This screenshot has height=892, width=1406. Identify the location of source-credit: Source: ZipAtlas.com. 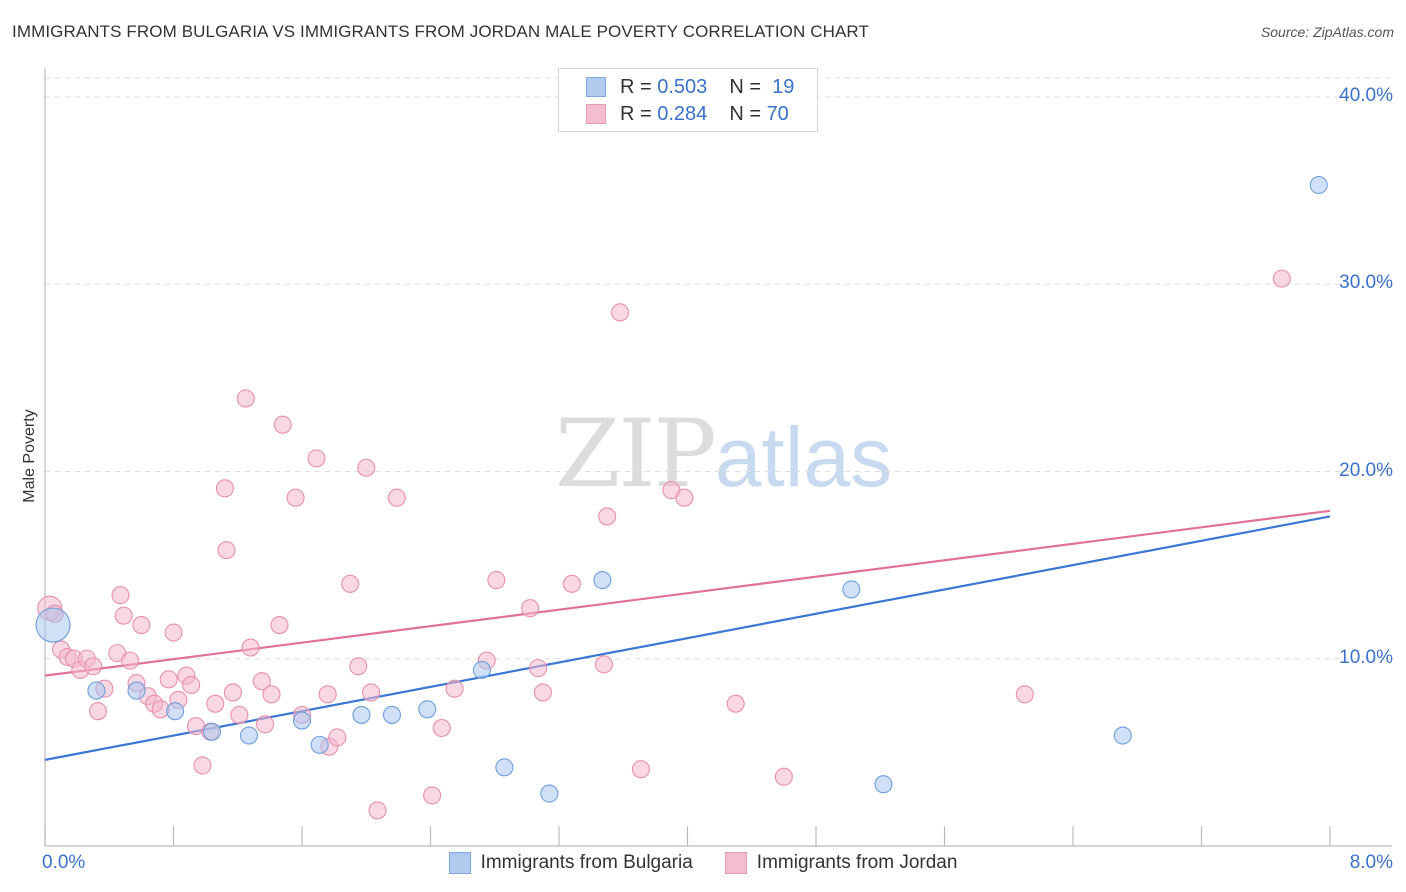
(1327, 32).